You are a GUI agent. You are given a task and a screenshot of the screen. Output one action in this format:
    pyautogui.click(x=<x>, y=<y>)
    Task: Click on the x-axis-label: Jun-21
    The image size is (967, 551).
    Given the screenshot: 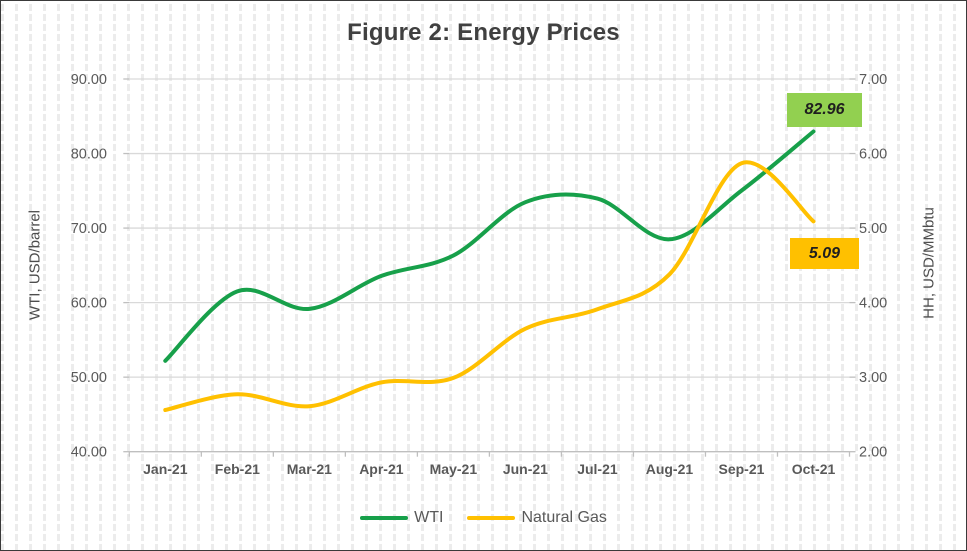 What is the action you would take?
    pyautogui.click(x=525, y=469)
    